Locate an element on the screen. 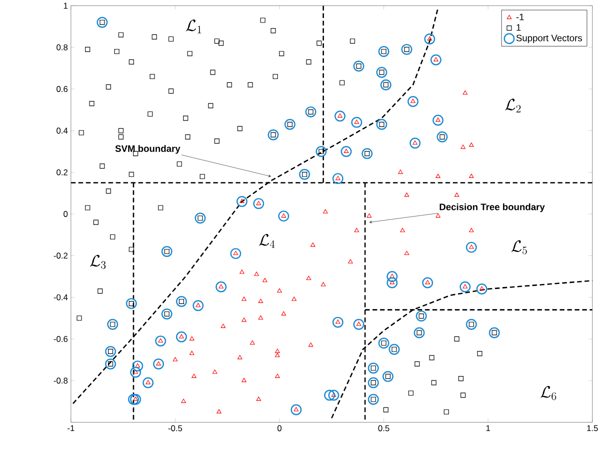  y-tick-label: 0.8 is located at coordinates (62, 47).